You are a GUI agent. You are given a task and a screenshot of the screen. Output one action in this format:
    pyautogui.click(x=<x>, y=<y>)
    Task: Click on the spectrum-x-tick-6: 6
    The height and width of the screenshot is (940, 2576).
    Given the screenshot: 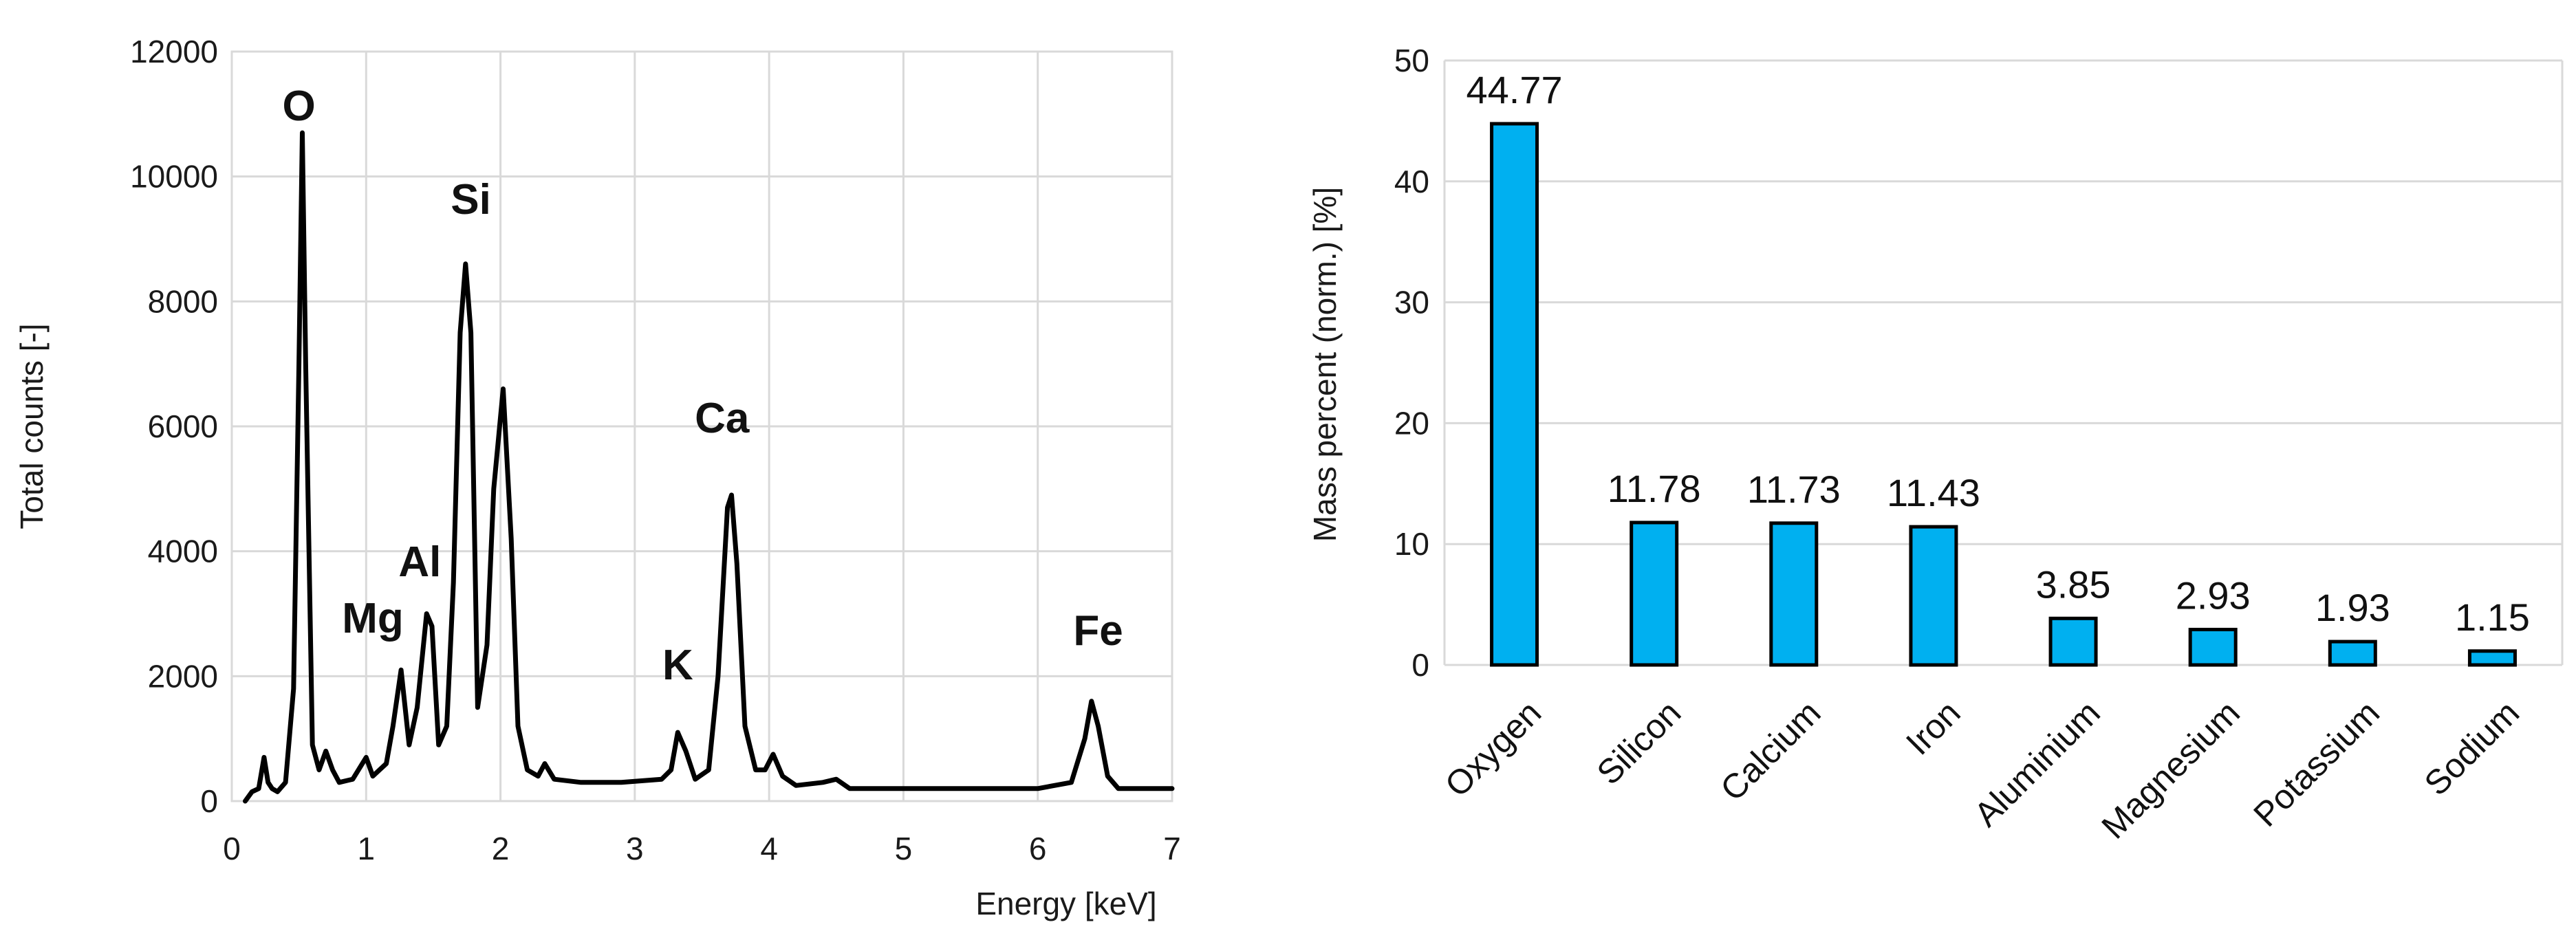 What is the action you would take?
    pyautogui.click(x=1038, y=849)
    